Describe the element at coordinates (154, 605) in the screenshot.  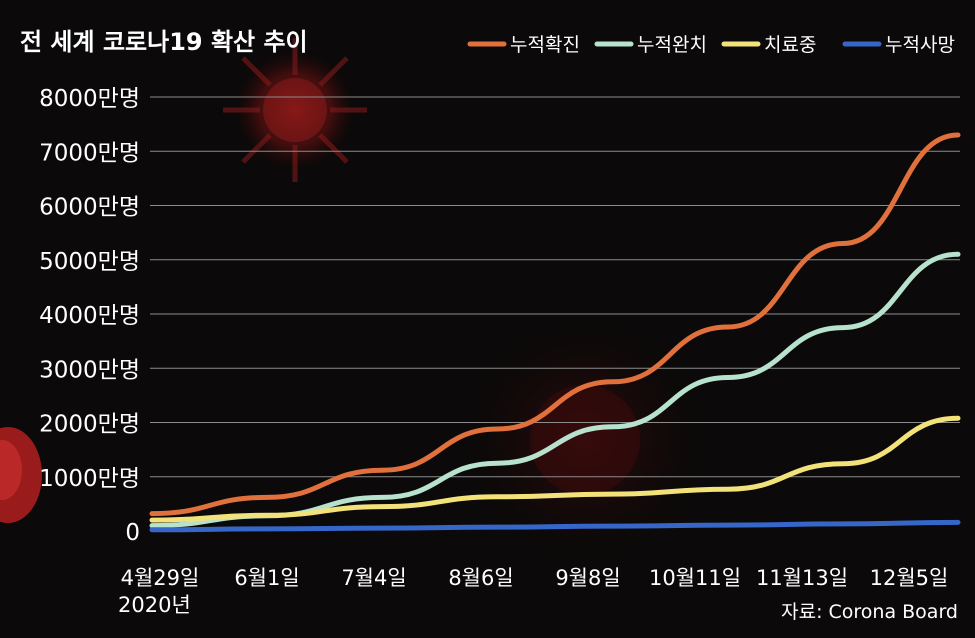
I see `x-axis-sublabel-year: 2020년` at that location.